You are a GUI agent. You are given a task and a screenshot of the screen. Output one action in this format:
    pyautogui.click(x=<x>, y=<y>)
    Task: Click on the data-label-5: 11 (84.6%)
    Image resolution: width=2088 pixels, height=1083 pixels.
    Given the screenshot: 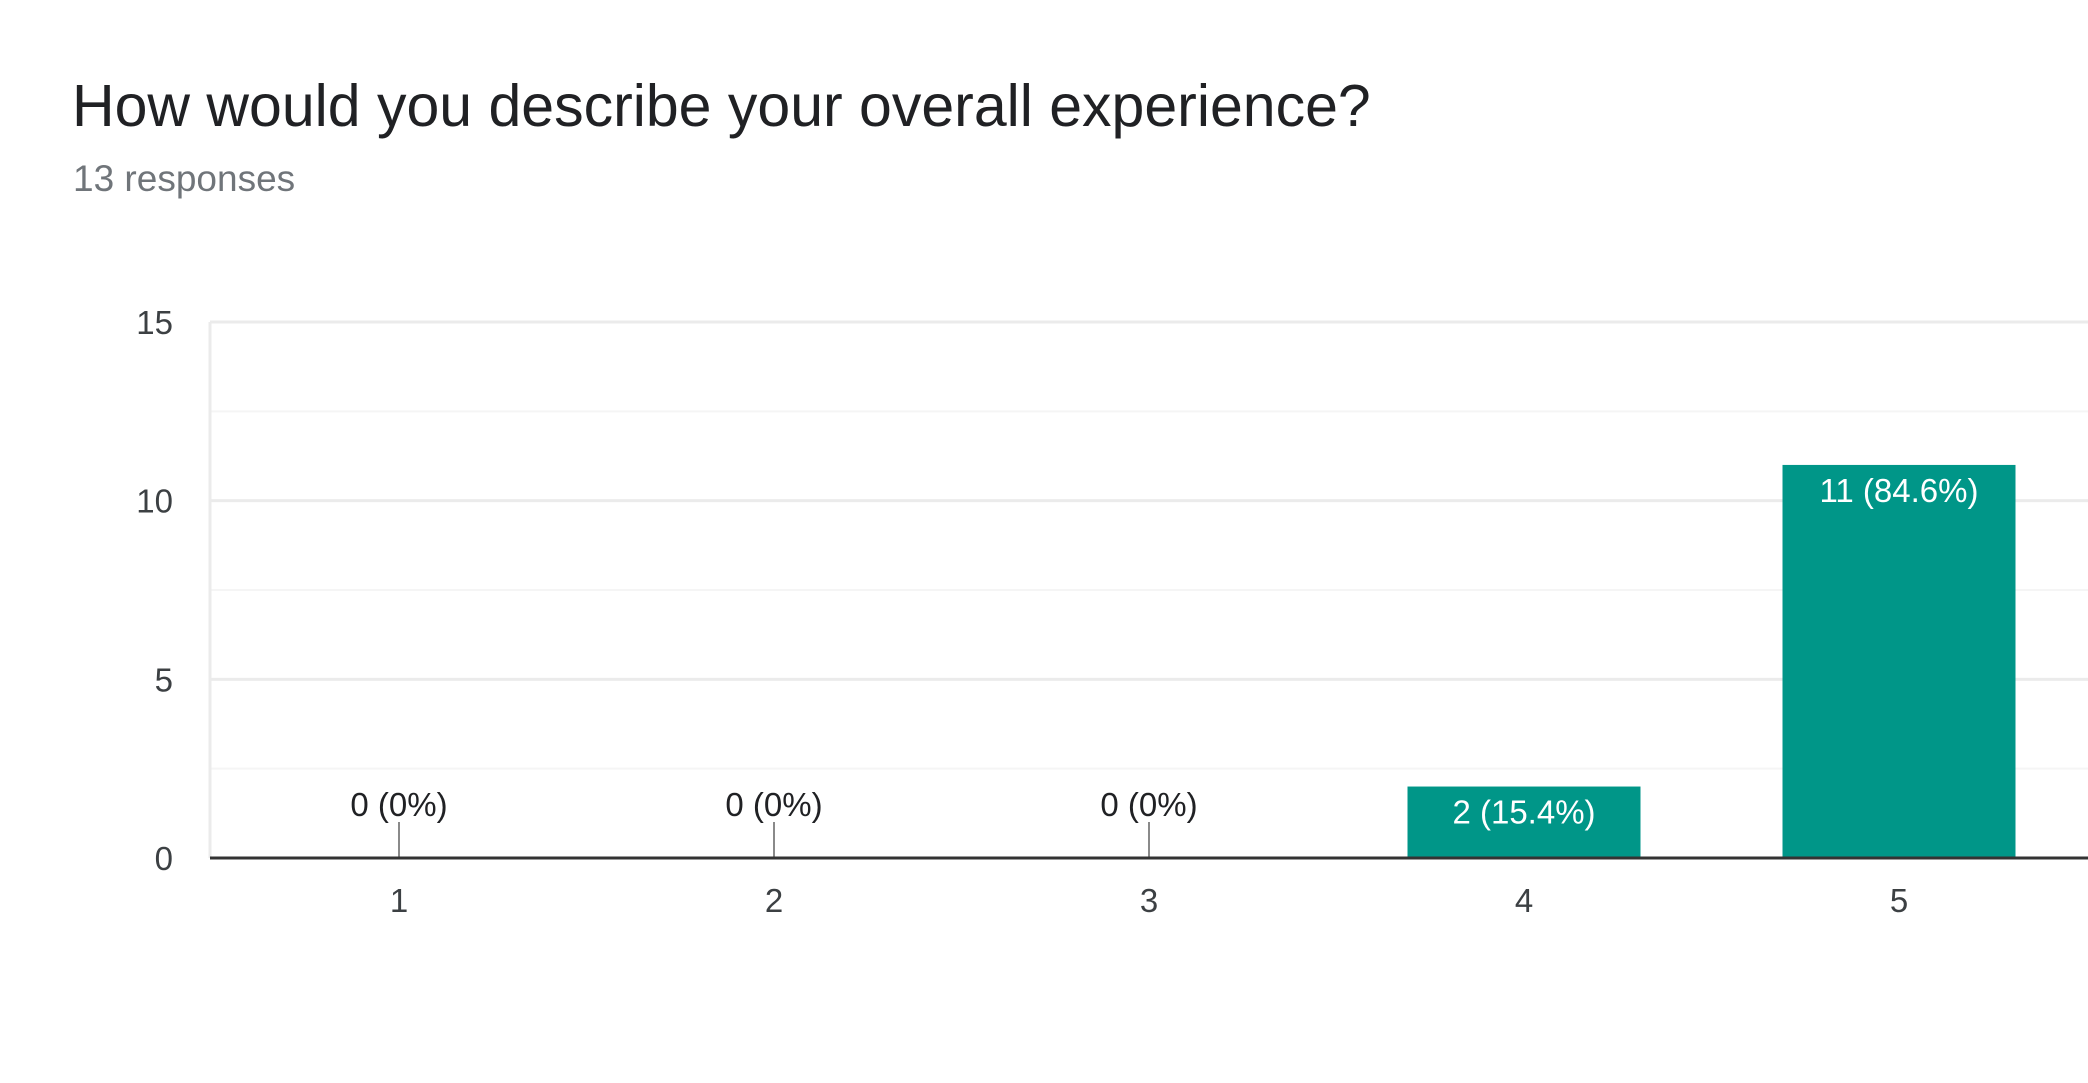 What is the action you would take?
    pyautogui.click(x=1899, y=490)
    